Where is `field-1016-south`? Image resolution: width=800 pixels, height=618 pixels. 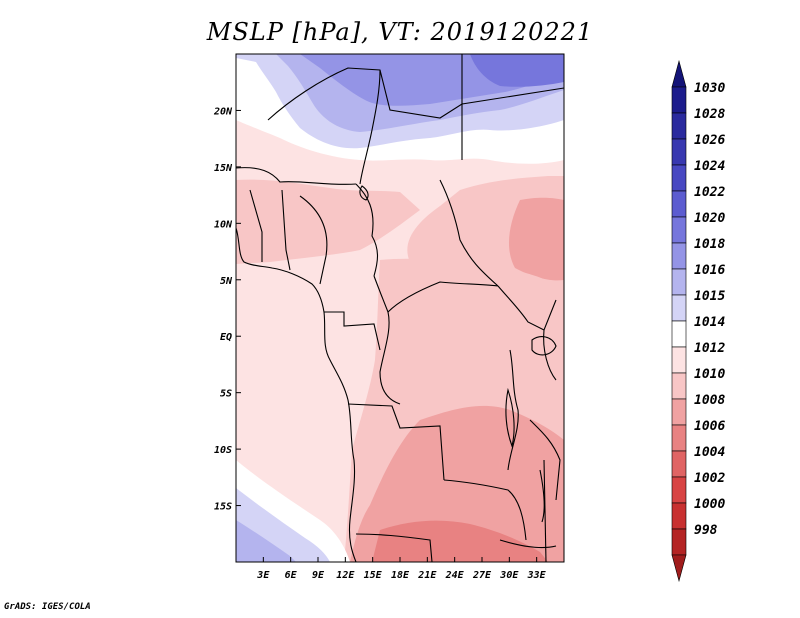 field-1016-south is located at coordinates (266, 541).